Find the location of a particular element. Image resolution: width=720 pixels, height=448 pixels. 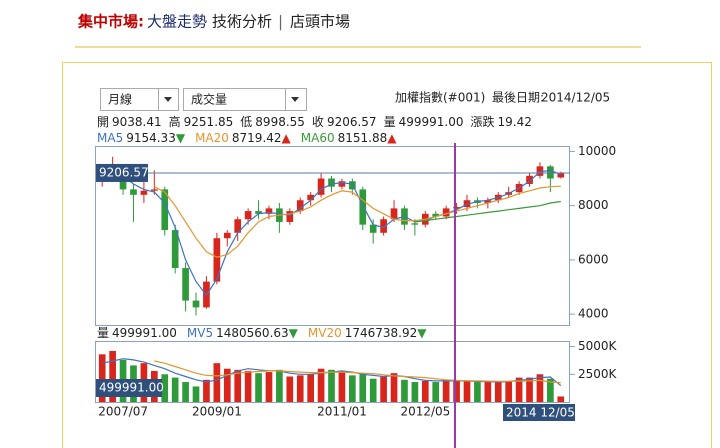

nav-link: 技術分析 is located at coordinates (242, 22).